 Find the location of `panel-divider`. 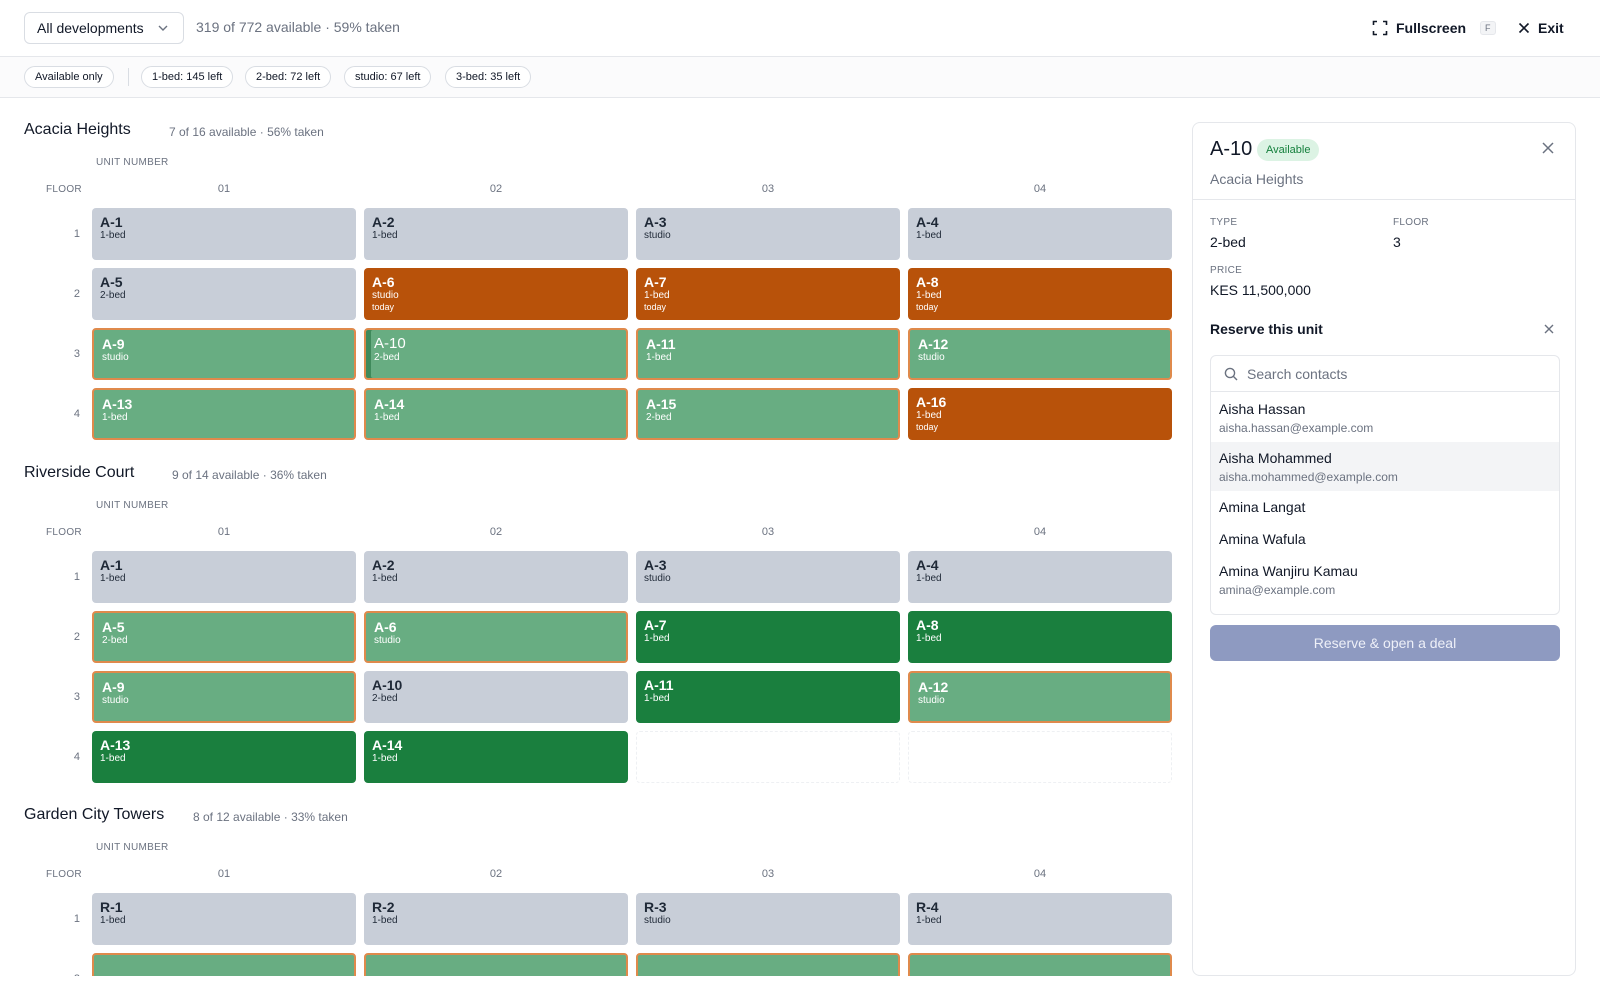

panel-divider is located at coordinates (1384, 199).